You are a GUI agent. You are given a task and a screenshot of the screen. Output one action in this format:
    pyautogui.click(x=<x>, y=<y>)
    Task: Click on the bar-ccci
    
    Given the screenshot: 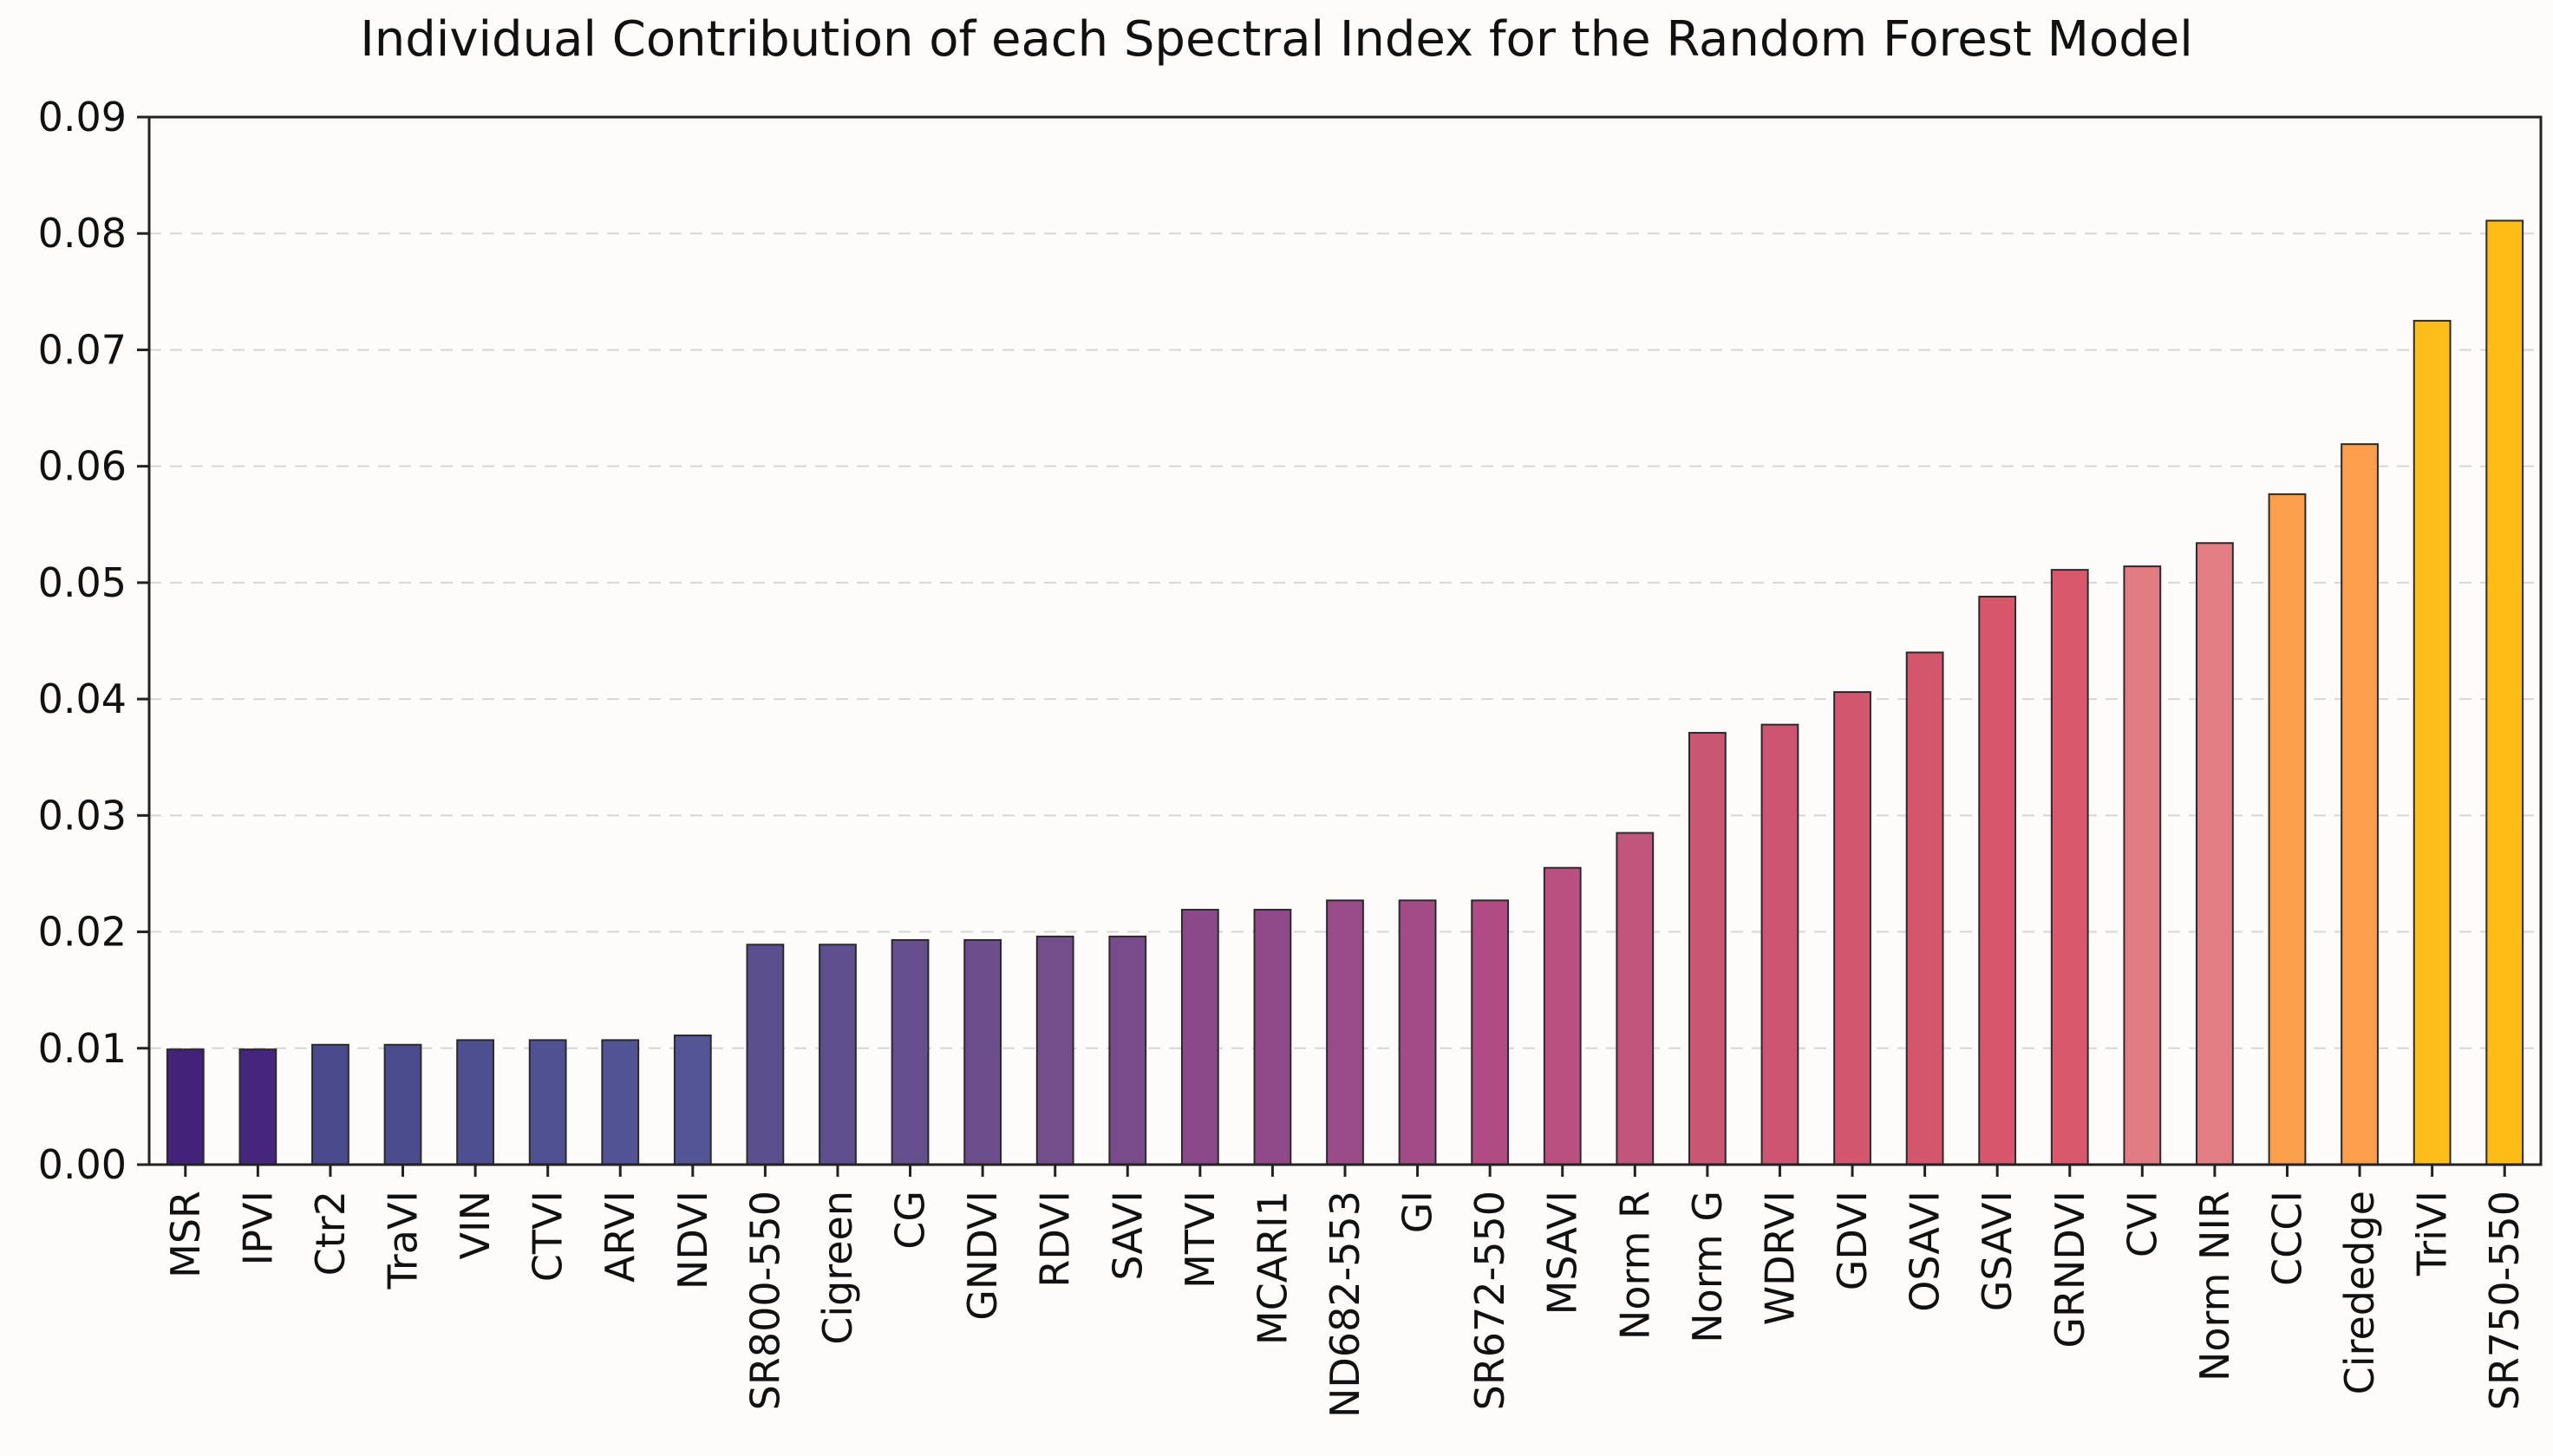 What is the action you would take?
    pyautogui.click(x=2287, y=829)
    